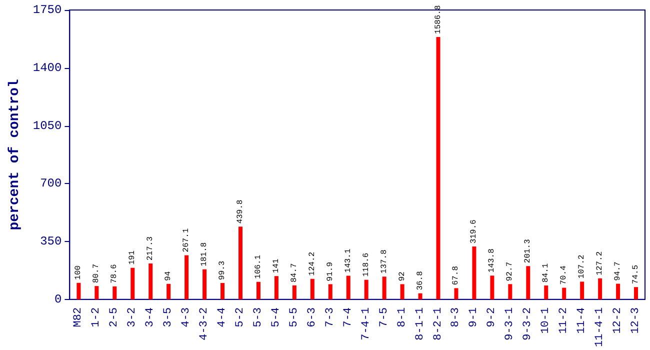  I want to click on x-tick-label: 7-3, so click(330, 317).